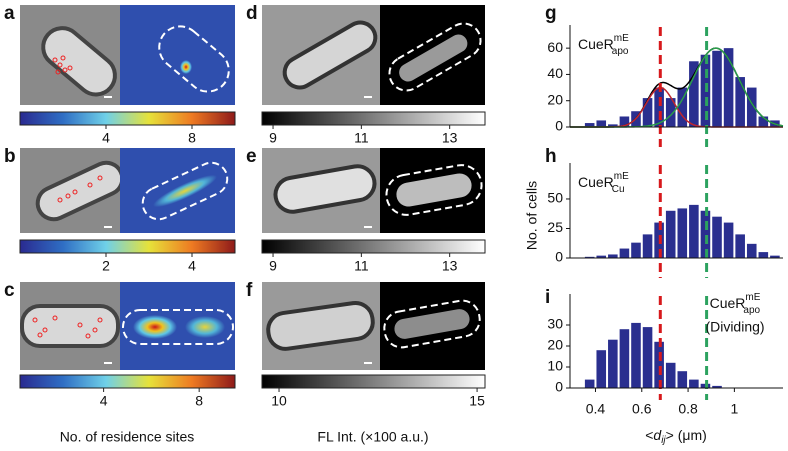 The height and width of the screenshot is (451, 788). I want to click on y-axis-label: No. of cells, so click(532, 215).